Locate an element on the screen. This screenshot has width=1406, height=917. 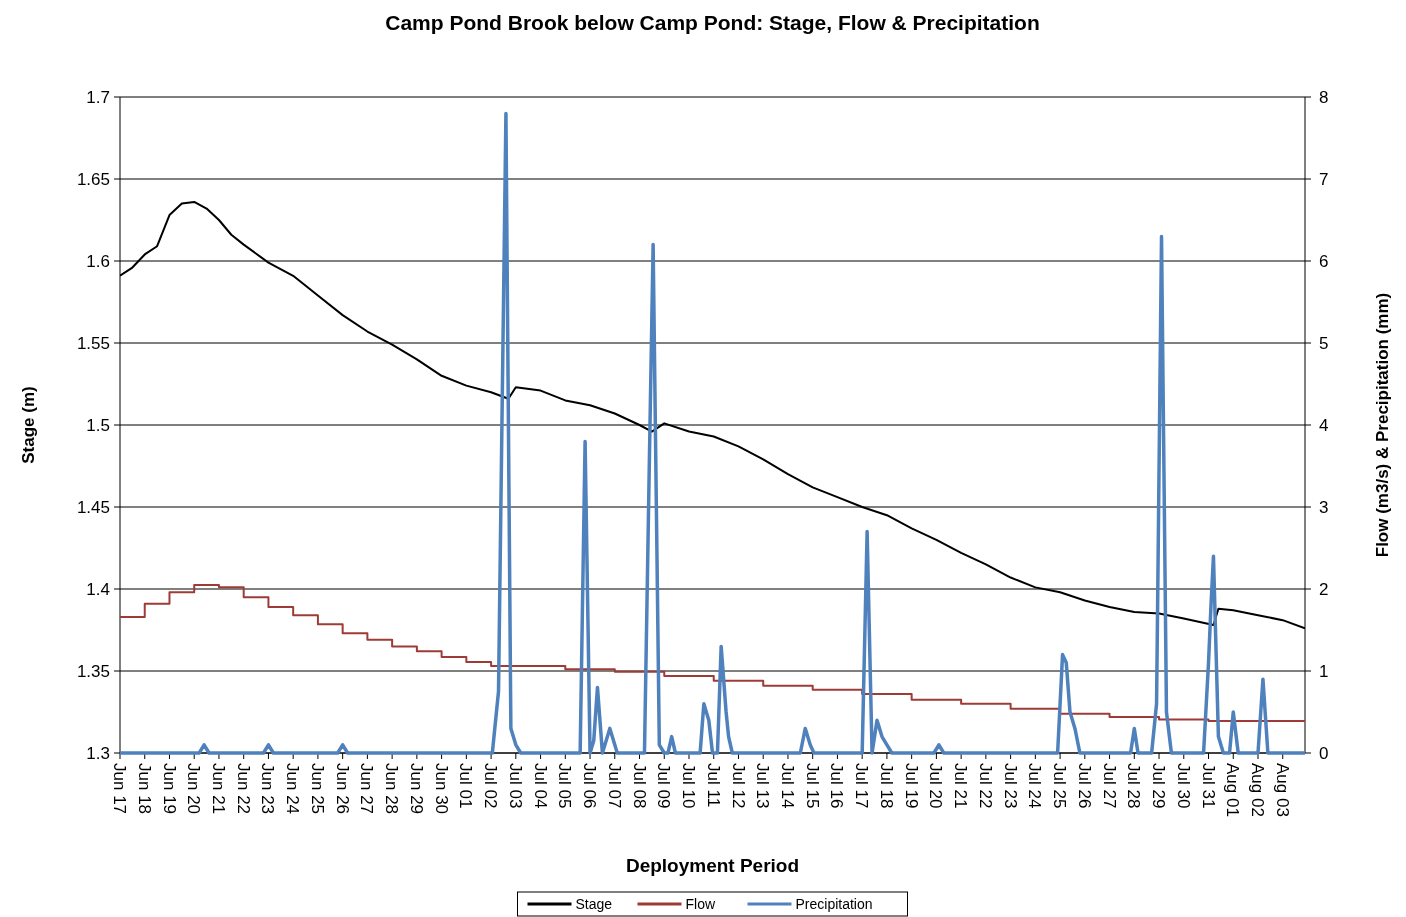
chart-title: Camp Pond Brook below Camp Pond: Stage, Flow & Precipitation is located at coordinates (712, 22).